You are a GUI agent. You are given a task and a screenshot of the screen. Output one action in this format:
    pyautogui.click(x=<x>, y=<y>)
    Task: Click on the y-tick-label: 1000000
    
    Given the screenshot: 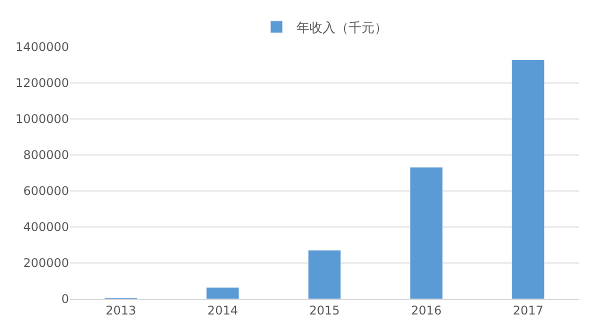 What is the action you would take?
    pyautogui.click(x=42, y=119)
    